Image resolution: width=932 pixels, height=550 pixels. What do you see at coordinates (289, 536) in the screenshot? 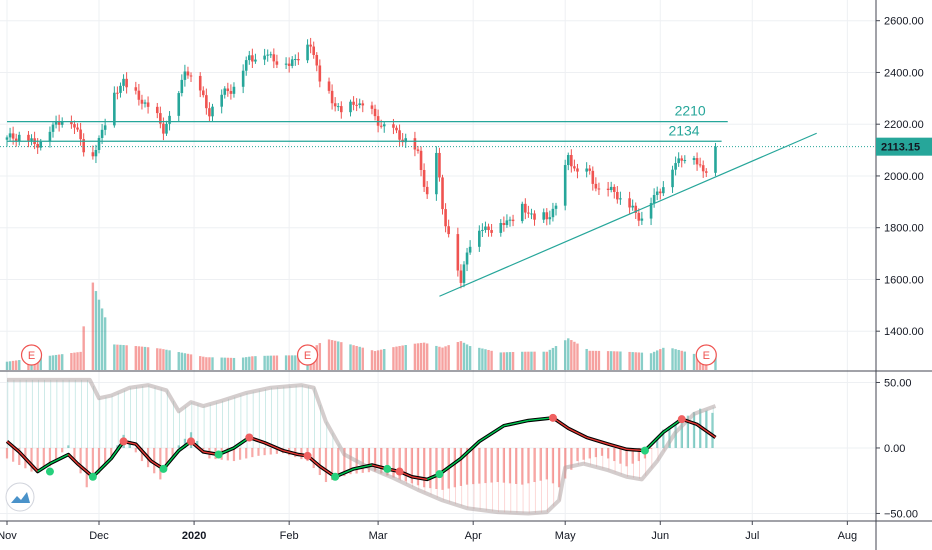
I see `time-tick-label: Feb` at bounding box center [289, 536].